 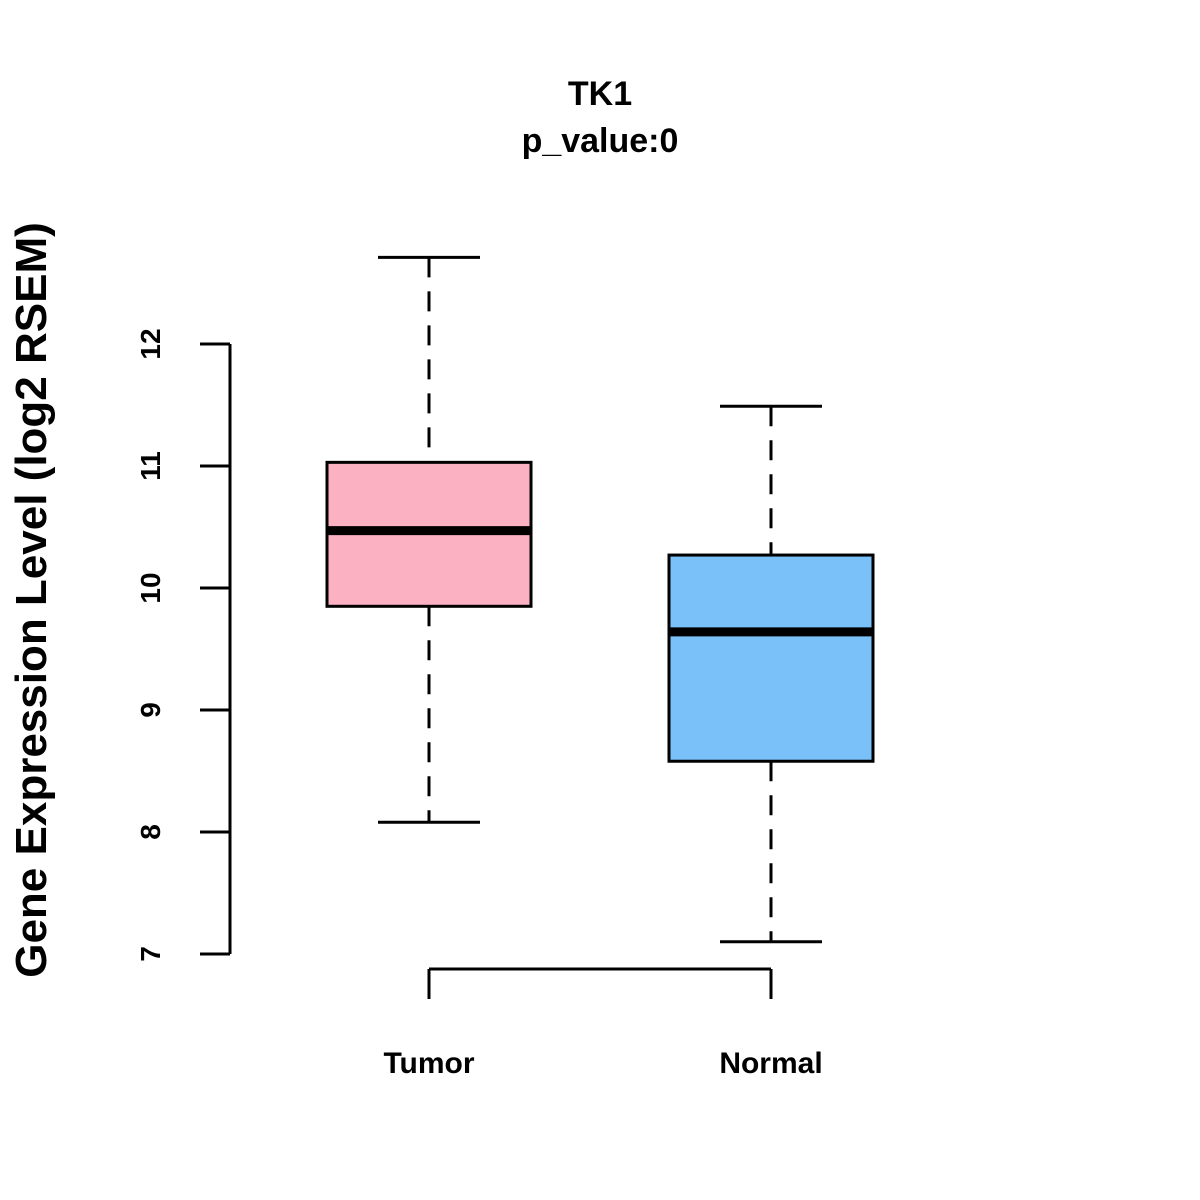 I want to click on x-axis: Tumor Normal, so click(x=603, y=1023).